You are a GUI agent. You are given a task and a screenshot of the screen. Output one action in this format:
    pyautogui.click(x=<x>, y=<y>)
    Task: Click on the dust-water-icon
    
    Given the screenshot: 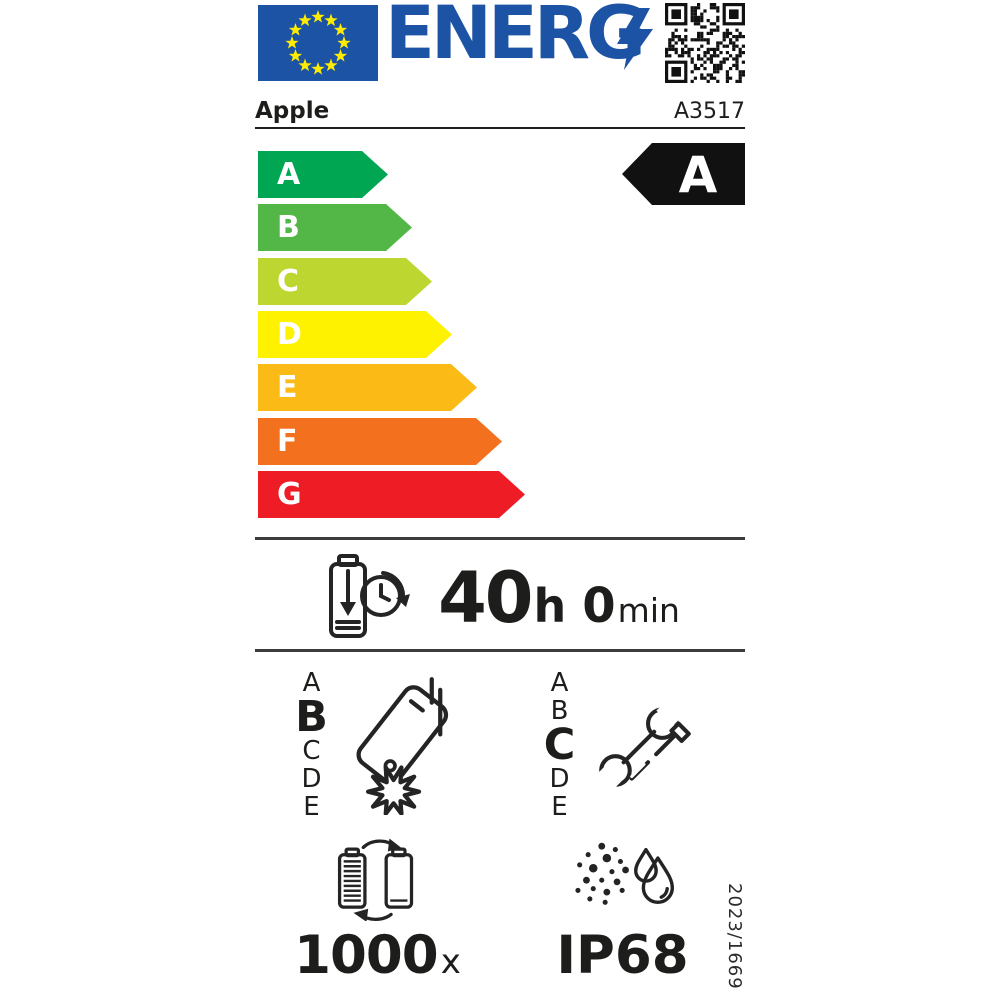 What is the action you would take?
    pyautogui.click(x=624, y=873)
    